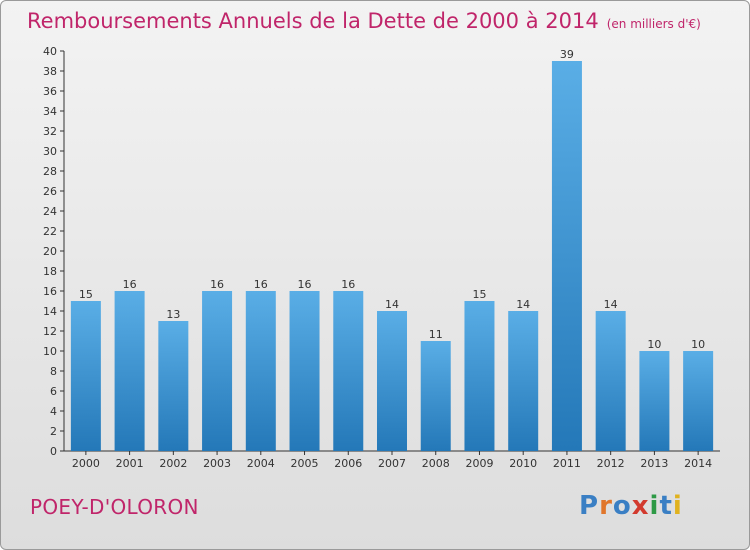 This screenshot has height=550, width=750. What do you see at coordinates (50, 131) in the screenshot?
I see `y-tick-label: 32` at bounding box center [50, 131].